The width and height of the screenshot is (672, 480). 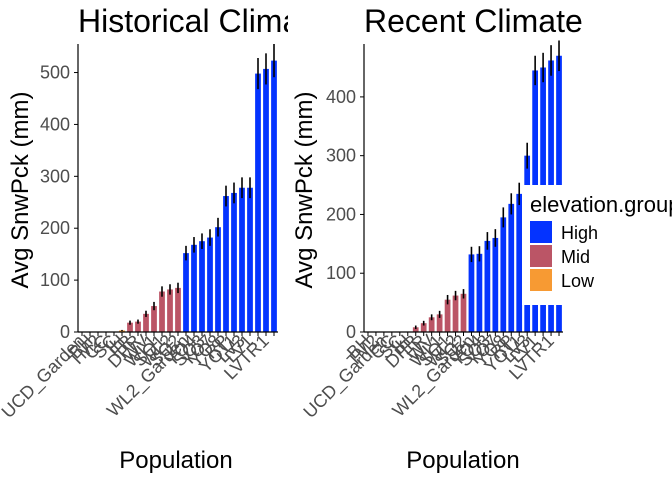 What do you see at coordinates (304, 190) in the screenshot?
I see `recent-y-axis-title: Avg SnwPck (mm)` at bounding box center [304, 190].